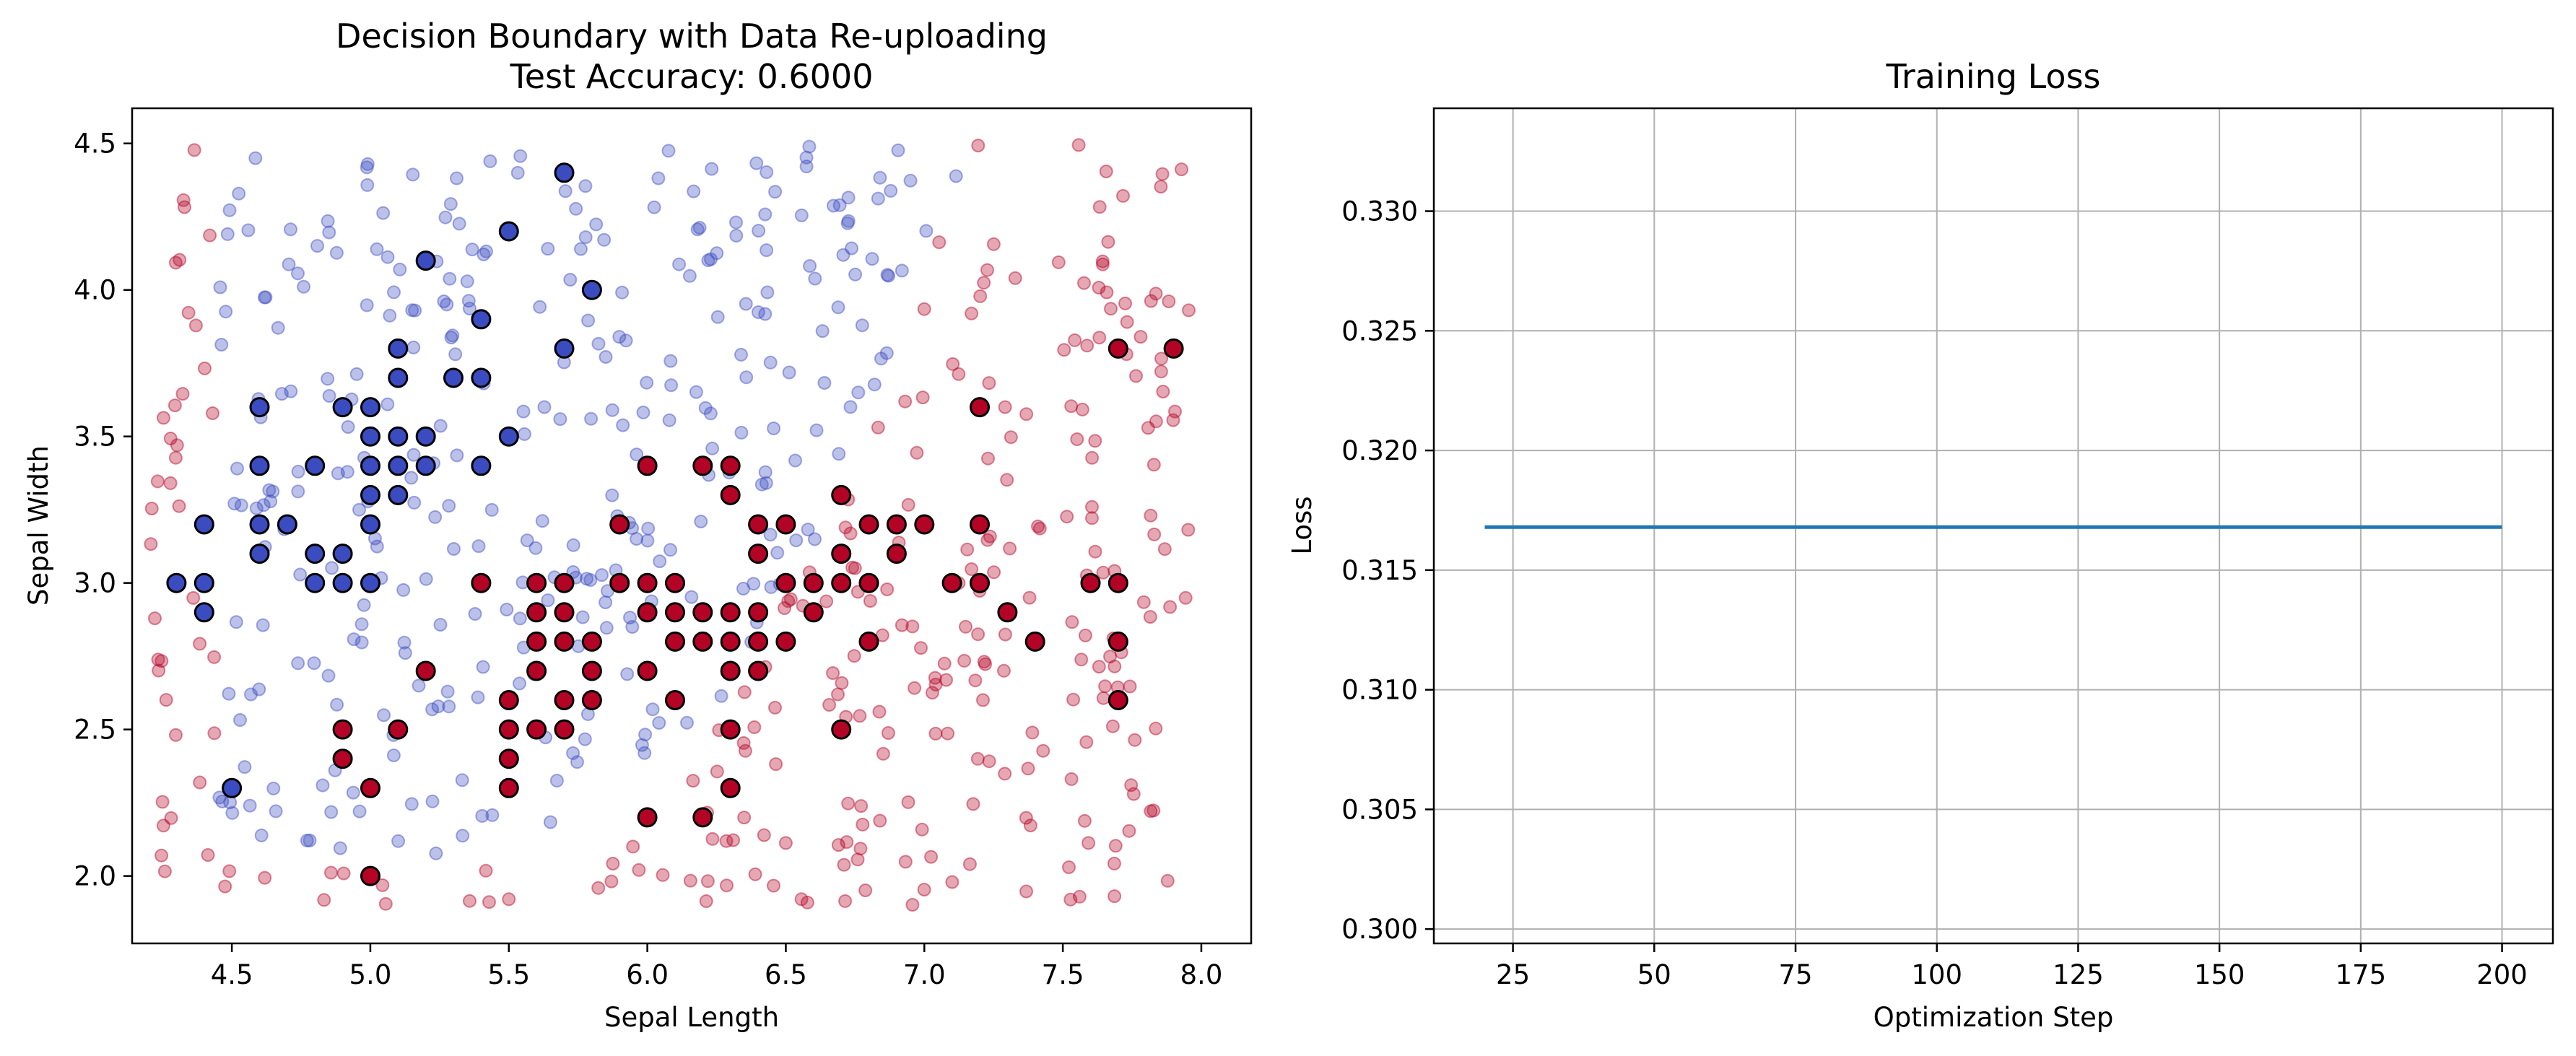 The image size is (2576, 1056). I want to click on y-tick-label: 0.300, so click(1379, 929).